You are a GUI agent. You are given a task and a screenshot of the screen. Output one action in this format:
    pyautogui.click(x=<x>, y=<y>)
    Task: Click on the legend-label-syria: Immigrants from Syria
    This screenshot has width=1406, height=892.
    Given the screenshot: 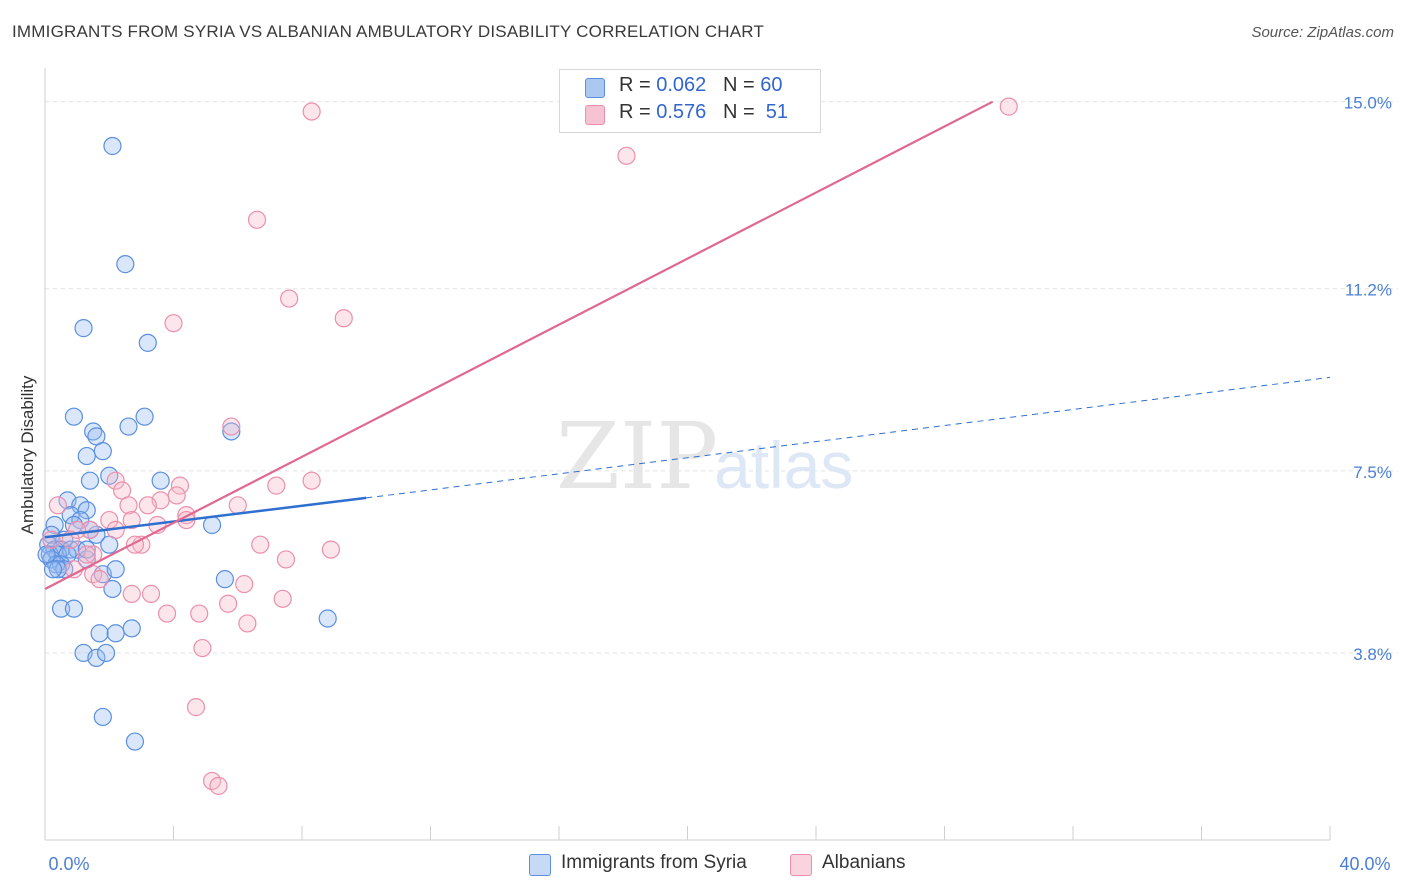 What is the action you would take?
    pyautogui.click(x=654, y=862)
    